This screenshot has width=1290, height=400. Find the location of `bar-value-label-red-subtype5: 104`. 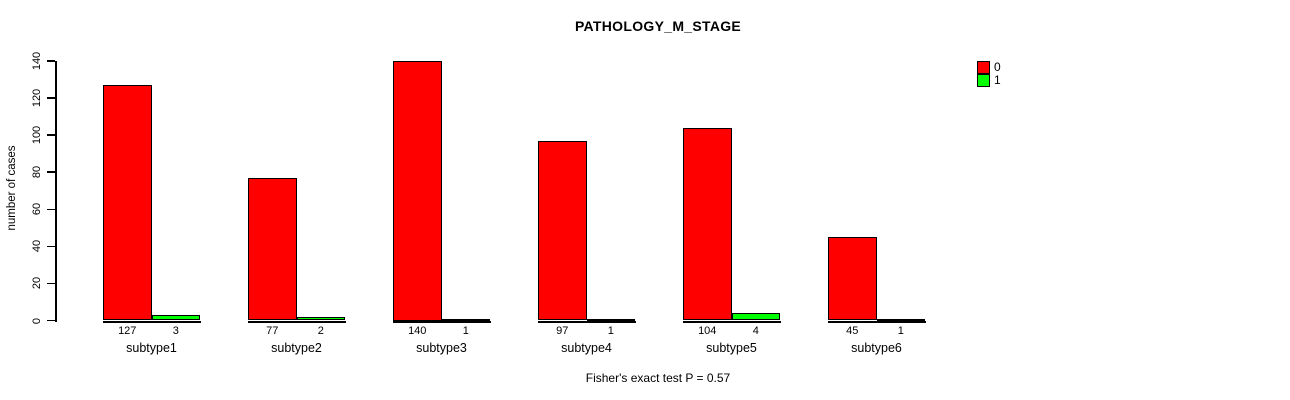

bar-value-label-red-subtype5: 104 is located at coordinates (707, 330).